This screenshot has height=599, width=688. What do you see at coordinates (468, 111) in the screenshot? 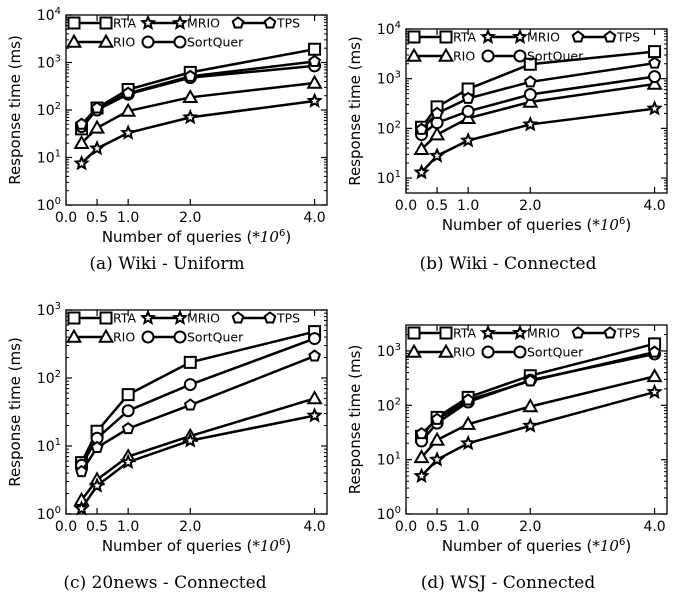
I see `data-point-sortquer` at bounding box center [468, 111].